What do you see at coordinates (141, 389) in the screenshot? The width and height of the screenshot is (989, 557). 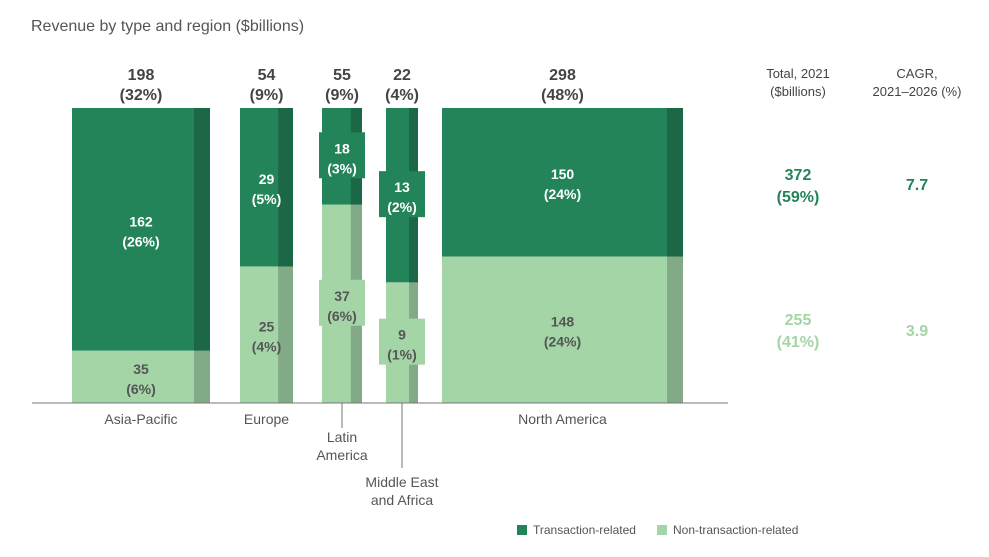 I see `data-label-non-transaction-pct-asia-pacific: (6%)` at bounding box center [141, 389].